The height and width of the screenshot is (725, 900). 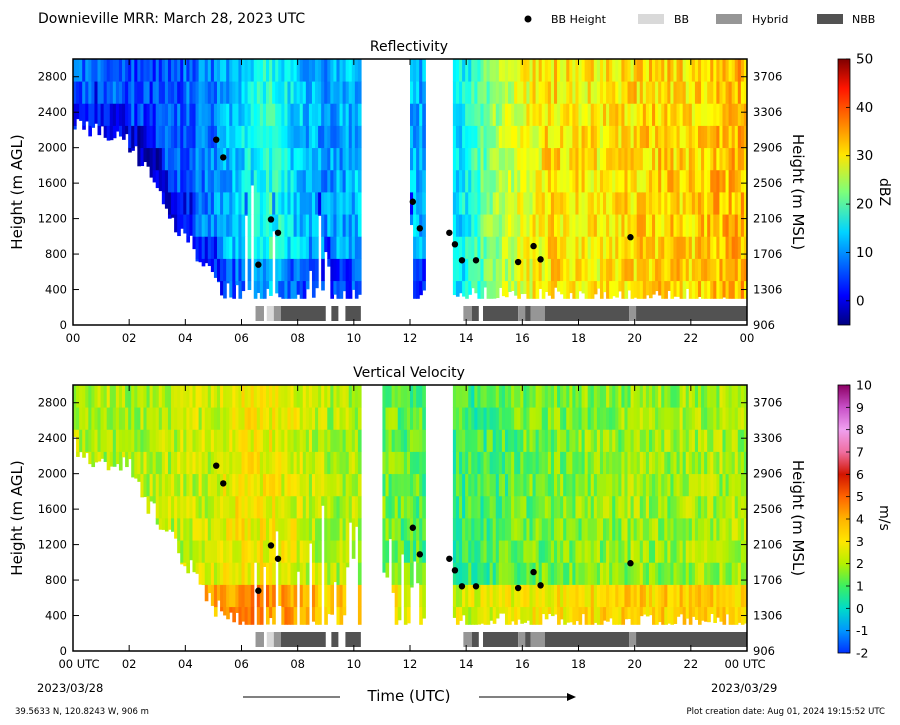 I want to click on legend-patch-hybrid, so click(x=729, y=19).